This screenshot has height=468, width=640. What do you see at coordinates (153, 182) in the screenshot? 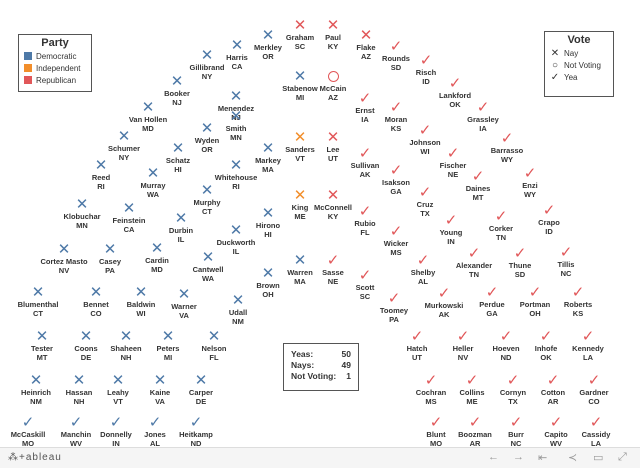
I see `senator-seat: ✕ Murray WA` at bounding box center [153, 182].